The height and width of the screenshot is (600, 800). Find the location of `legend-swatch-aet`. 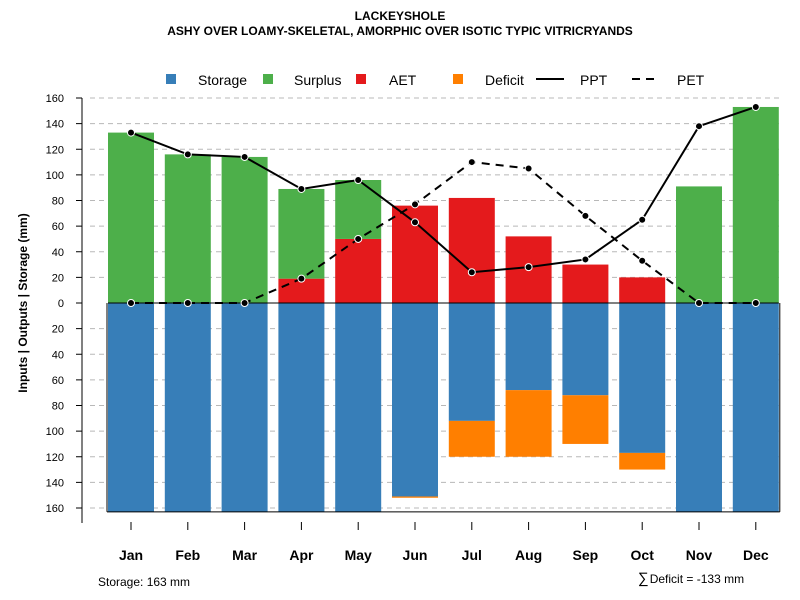

legend-swatch-aet is located at coordinates (361, 79).